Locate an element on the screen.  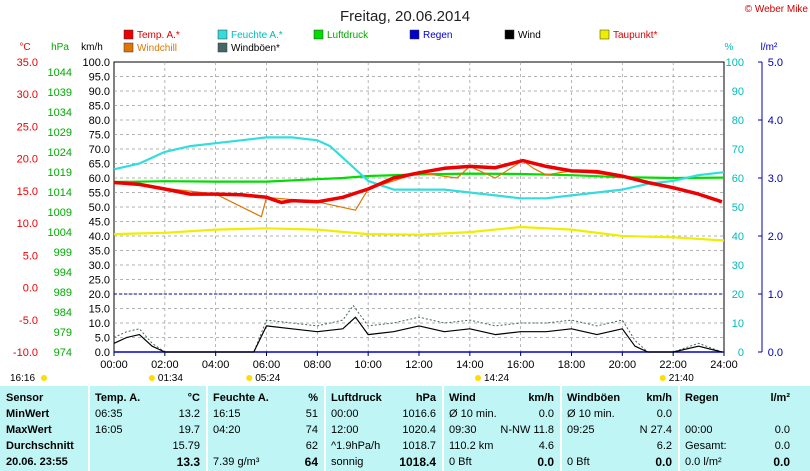
tick-kmh: 5.0 is located at coordinates (102, 339).